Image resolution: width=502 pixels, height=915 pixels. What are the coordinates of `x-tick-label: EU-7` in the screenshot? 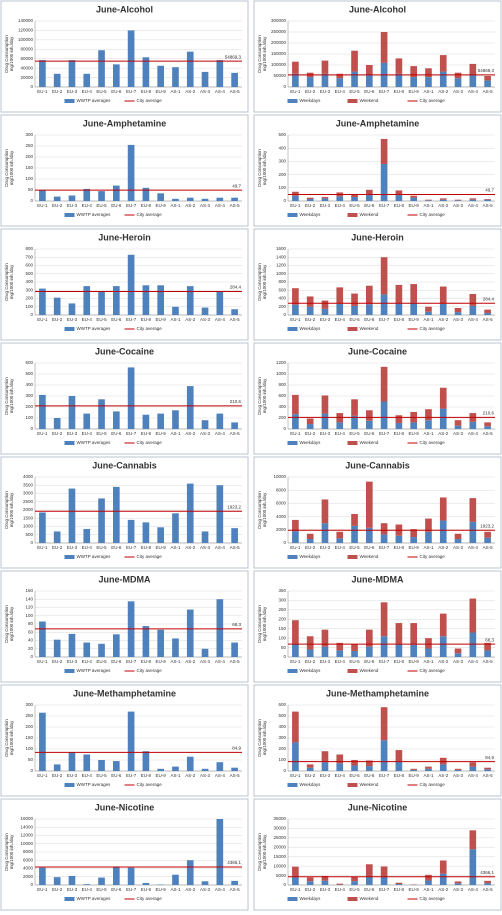 It's located at (384, 433).